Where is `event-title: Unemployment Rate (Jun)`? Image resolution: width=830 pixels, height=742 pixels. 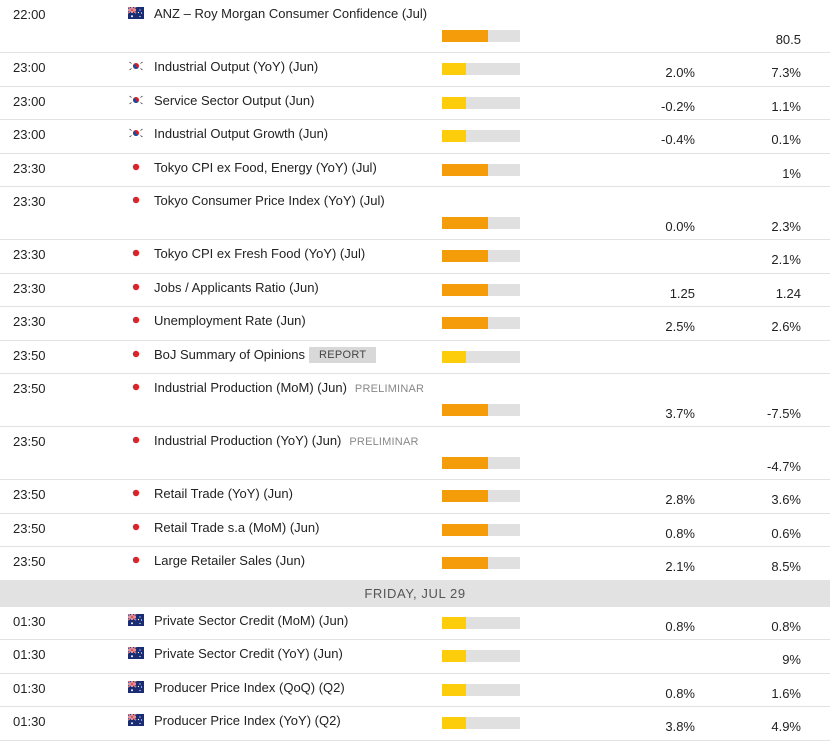
event-title: Unemployment Rate (Jun) is located at coordinates (230, 320).